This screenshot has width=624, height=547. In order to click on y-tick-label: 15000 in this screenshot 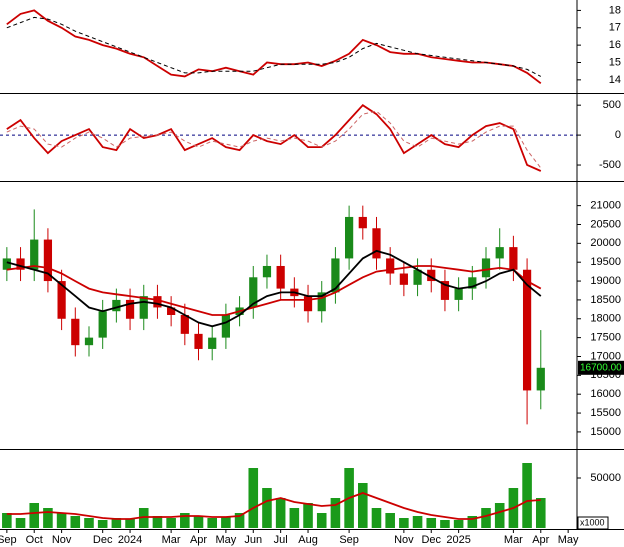, I will do `click(605, 432)`.